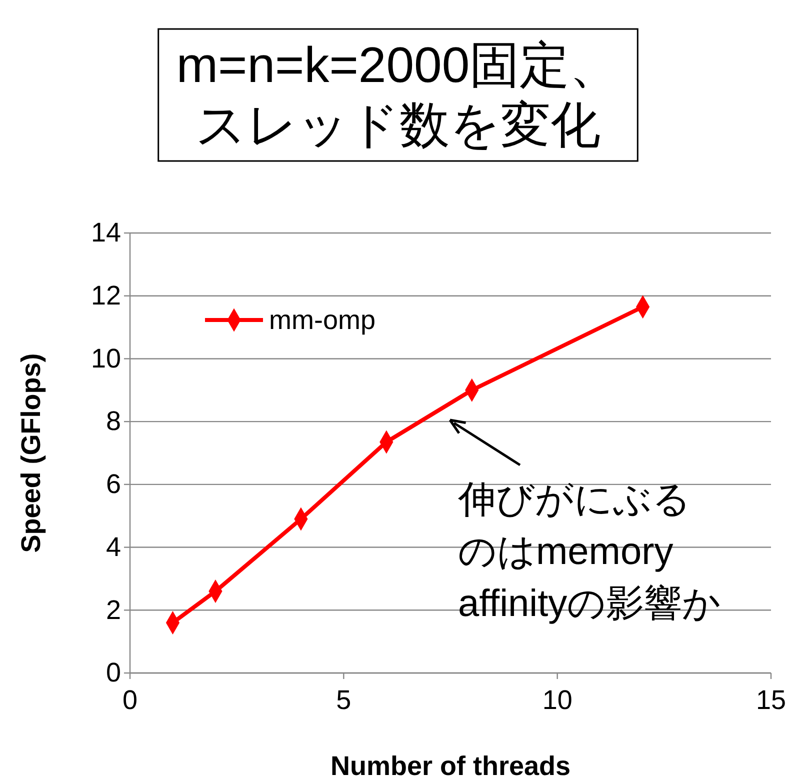 This screenshot has height=782, width=796. What do you see at coordinates (344, 700) in the screenshot?
I see `x-tick-label: 5` at bounding box center [344, 700].